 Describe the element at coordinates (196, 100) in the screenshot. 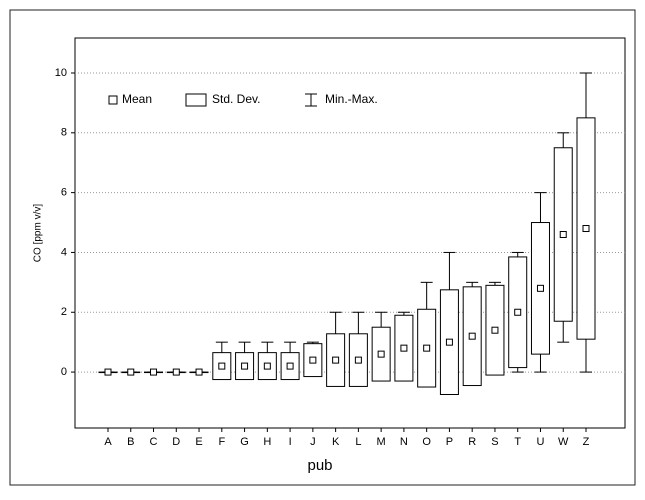

I see `legend-box-icon` at that location.